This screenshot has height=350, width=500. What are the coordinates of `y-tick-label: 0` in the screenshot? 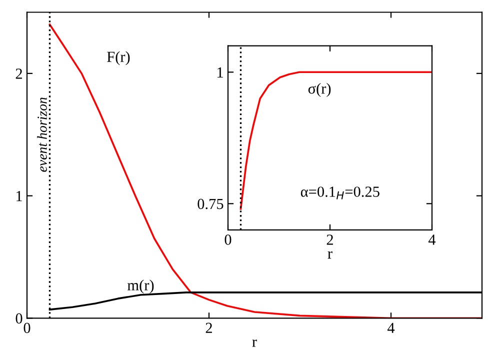 It's located at (19, 318).